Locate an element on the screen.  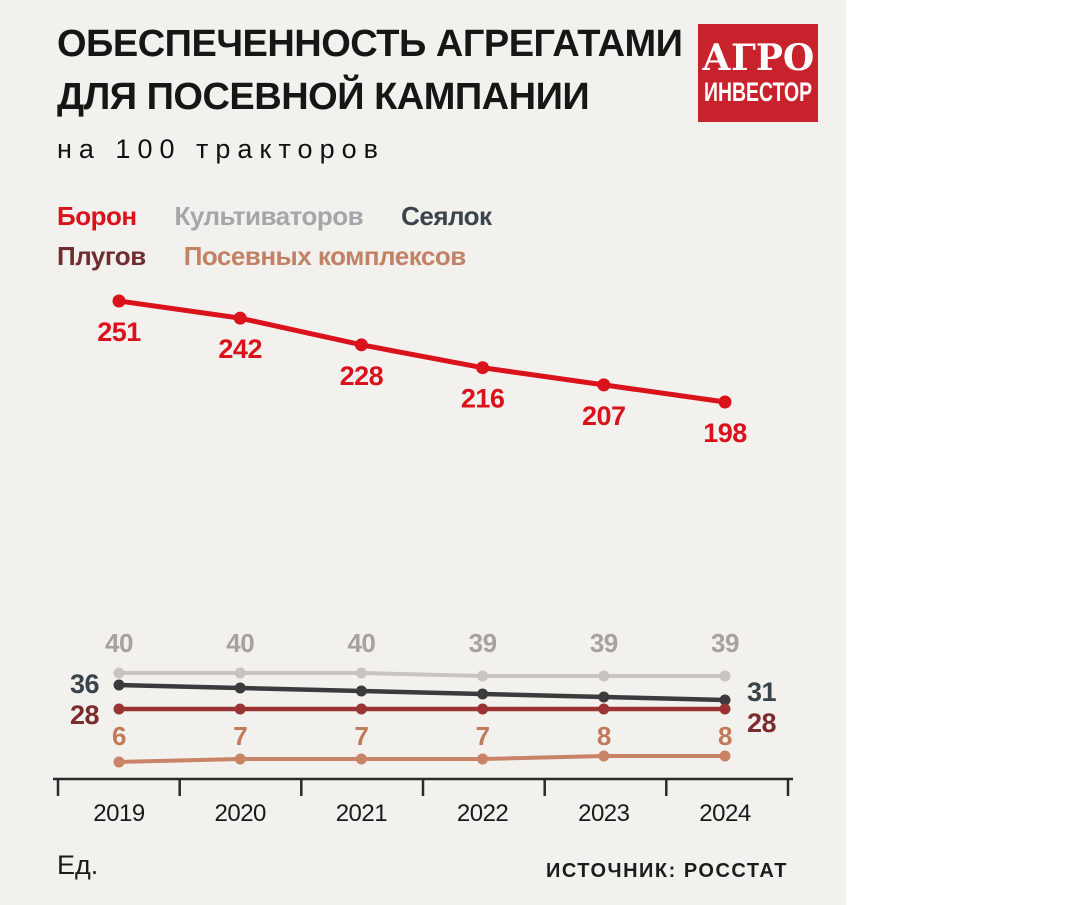
series-value-label: 242 is located at coordinates (240, 349).